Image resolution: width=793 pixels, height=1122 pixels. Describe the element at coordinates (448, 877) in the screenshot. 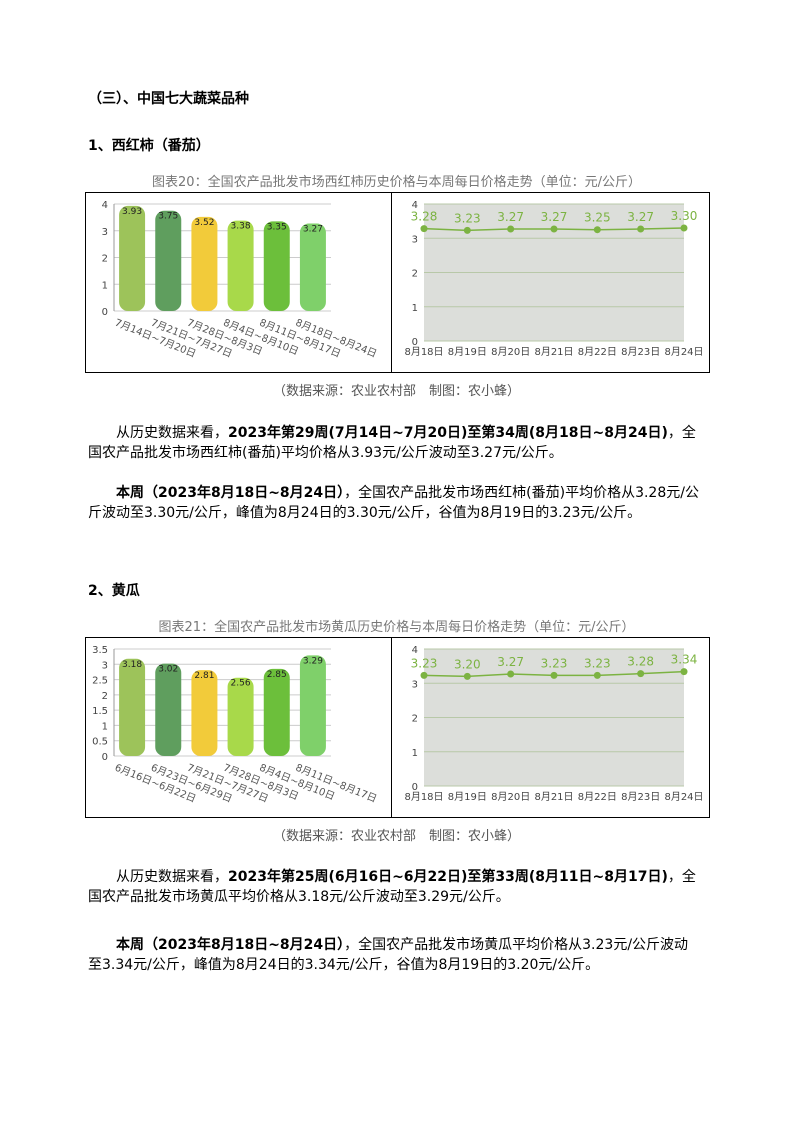

I see `text-run: 2023年第25周(6月16日~6月22日)至第33周(8月11日~8月17日)` at that location.